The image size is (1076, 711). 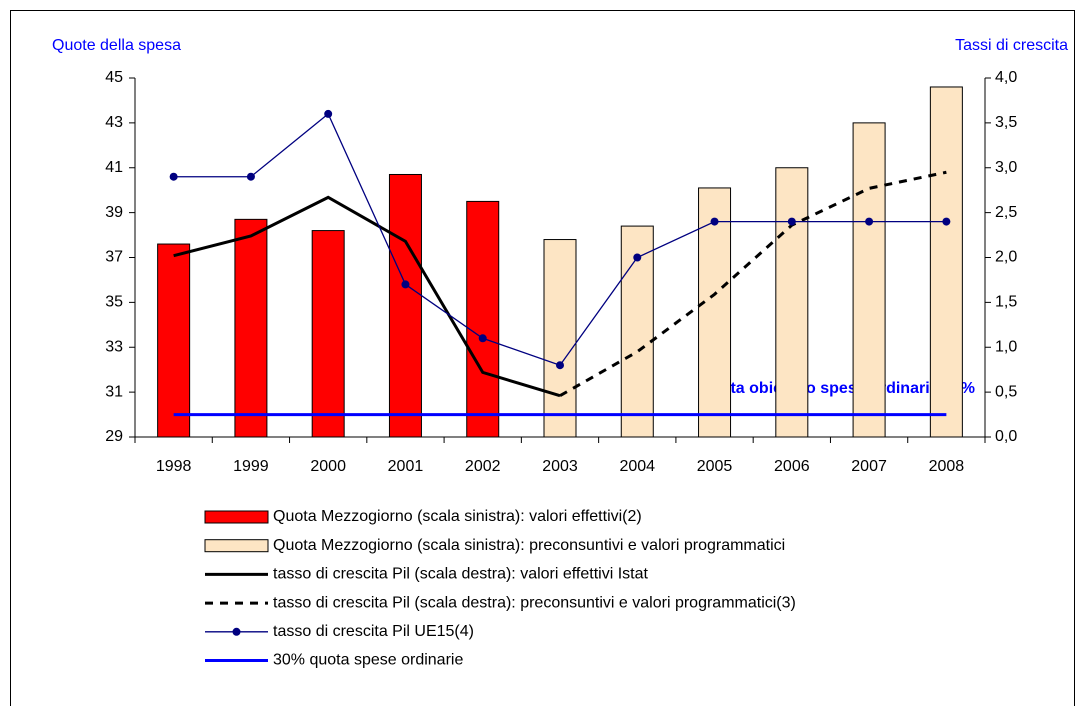 What do you see at coordinates (236, 631) in the screenshot?
I see `legend-marker` at bounding box center [236, 631].